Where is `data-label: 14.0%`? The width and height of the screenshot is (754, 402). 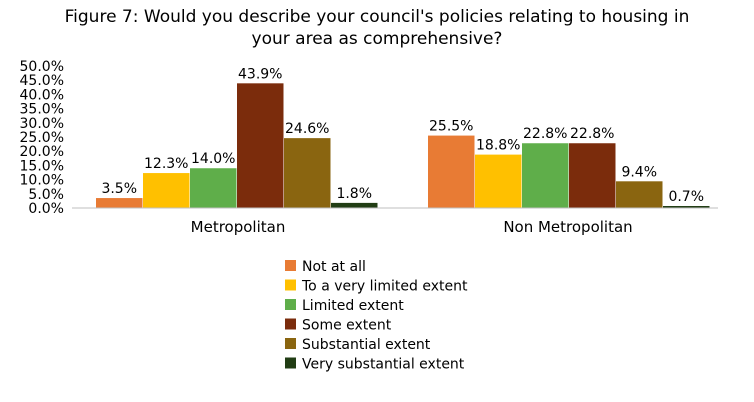 data-label: 14.0% is located at coordinates (213, 159).